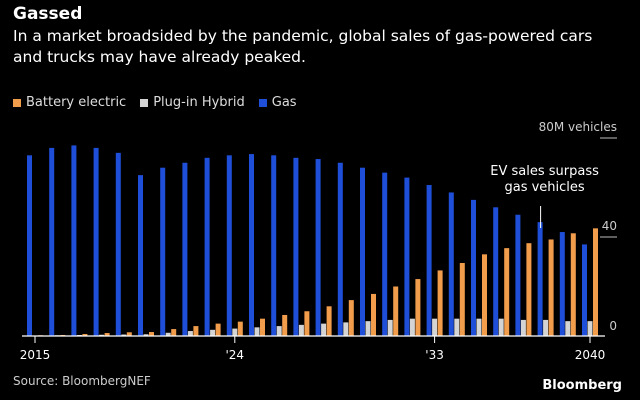 This screenshot has width=640, height=400. I want to click on legend: Battery electric Plug-in Hybrid Gas, so click(155, 102).